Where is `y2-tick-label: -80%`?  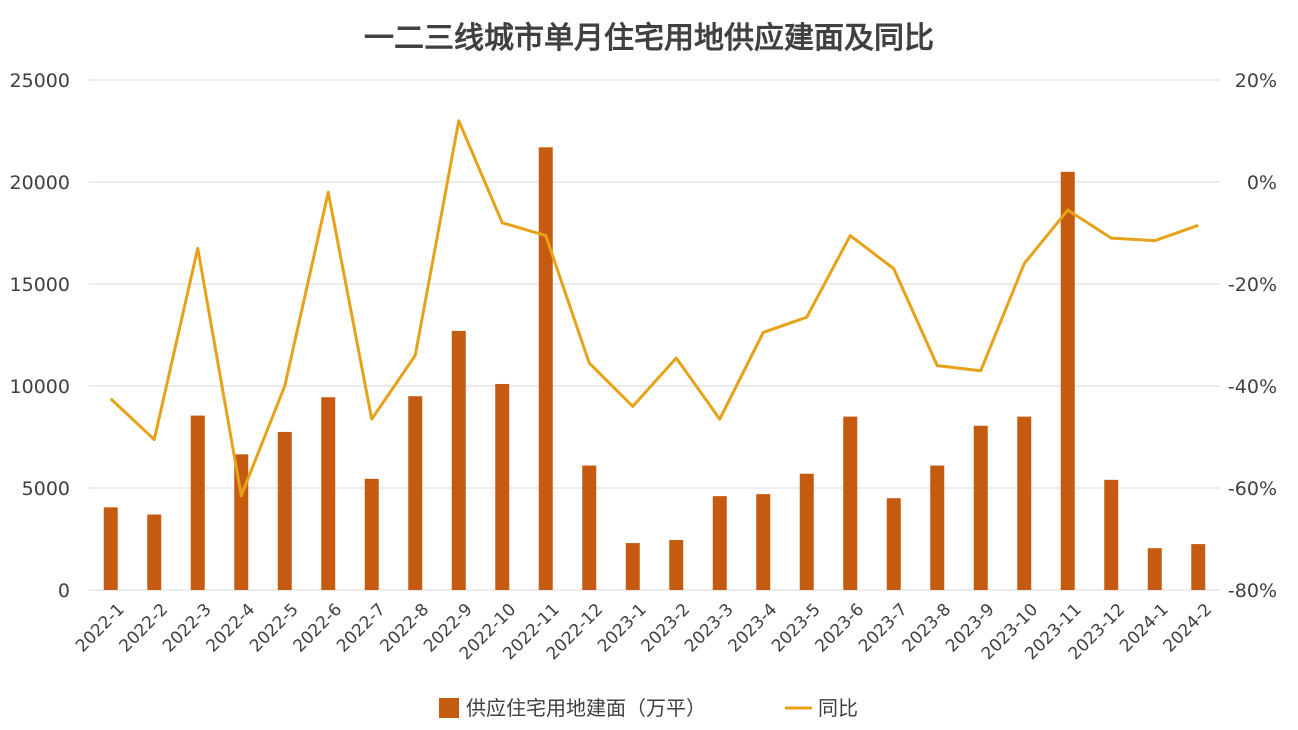
y2-tick-label: -80% is located at coordinates (1252, 591).